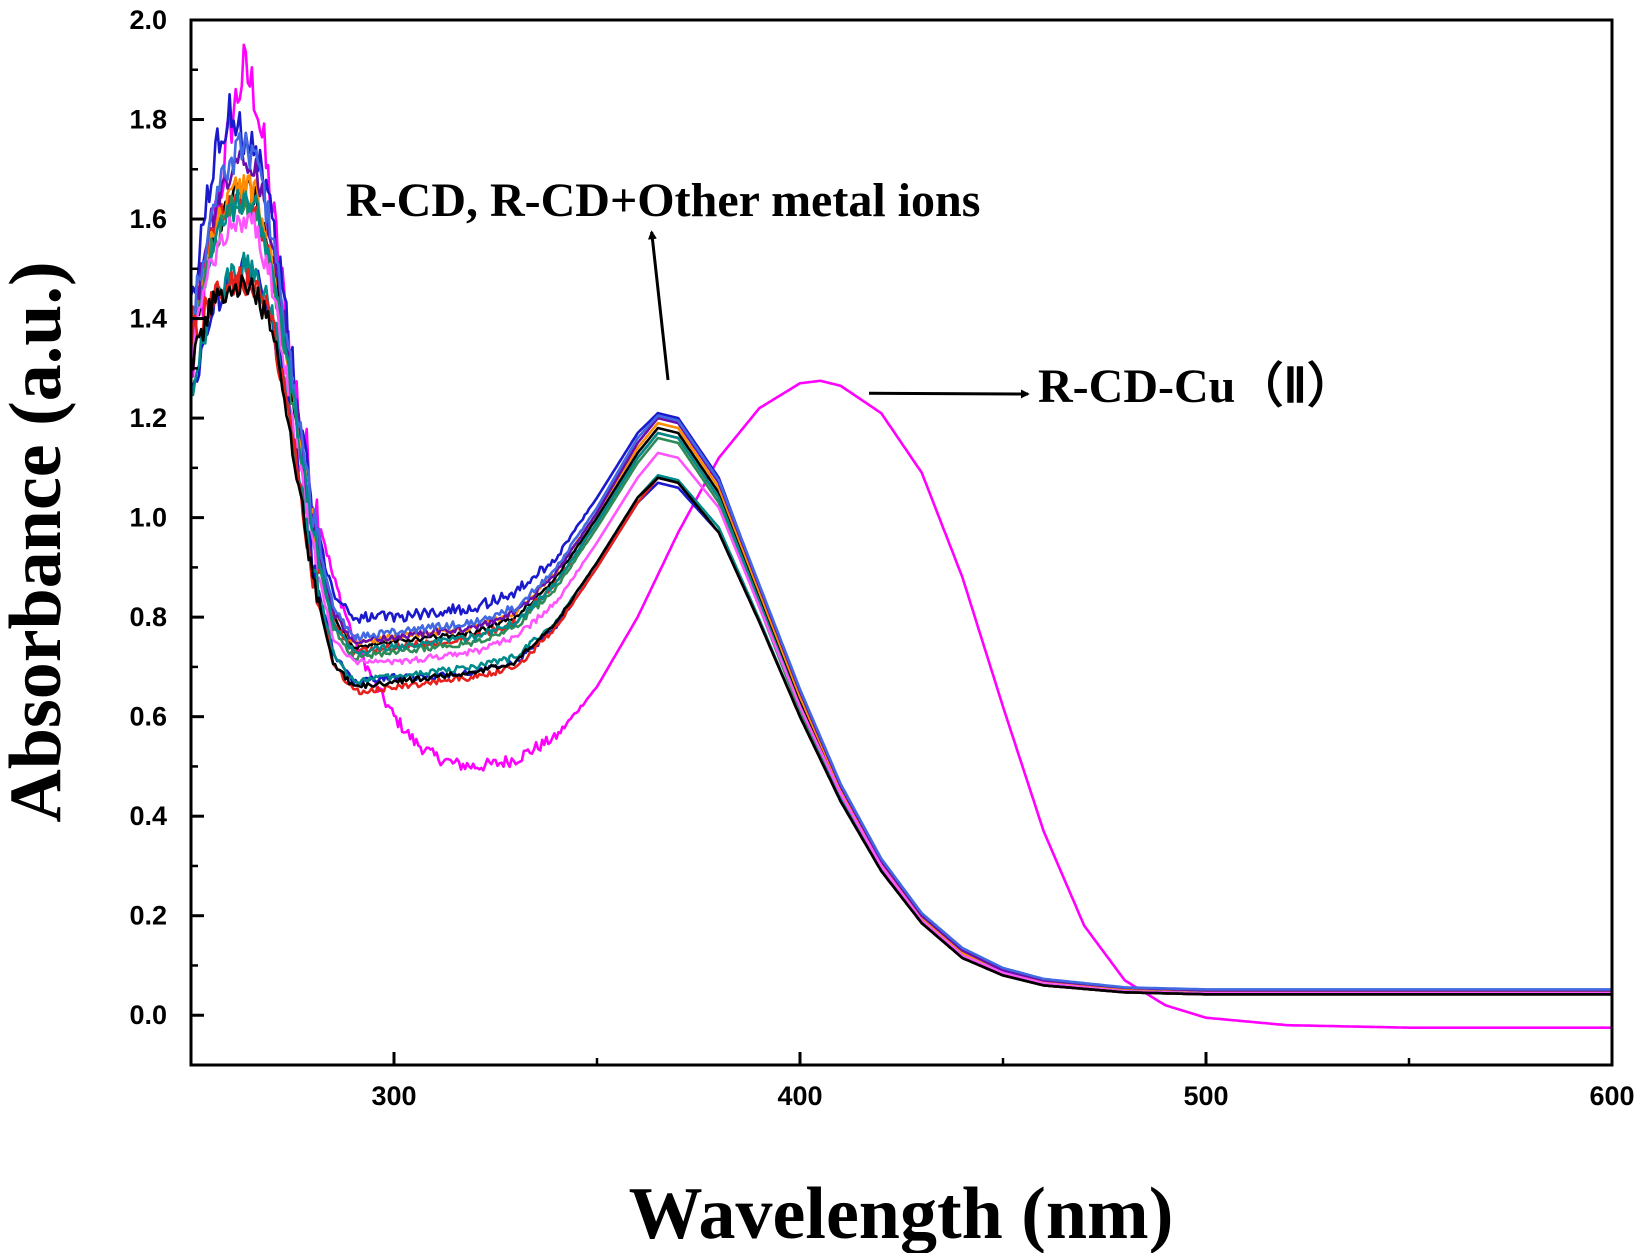 This screenshot has width=1650, height=1253. I want to click on y-tick-label: 0.2, so click(148, 916).